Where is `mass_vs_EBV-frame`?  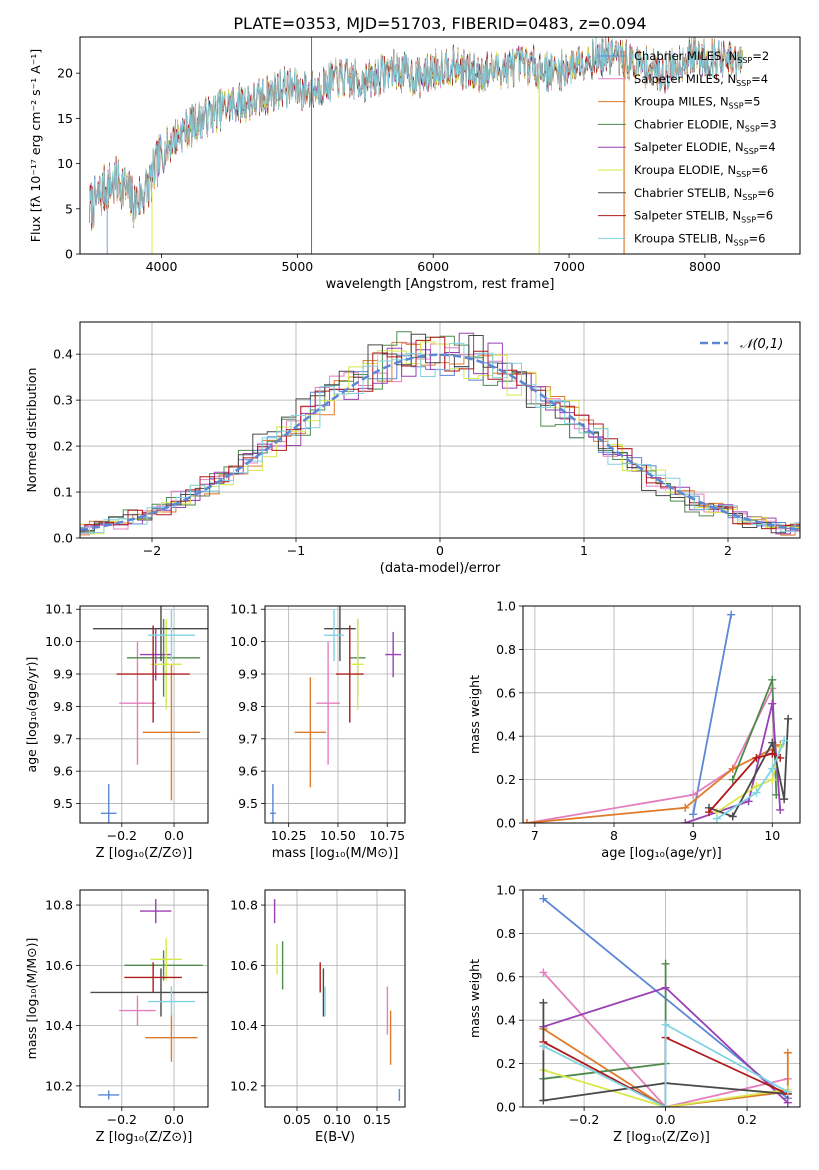 mass_vs_EBV-frame is located at coordinates (335, 998).